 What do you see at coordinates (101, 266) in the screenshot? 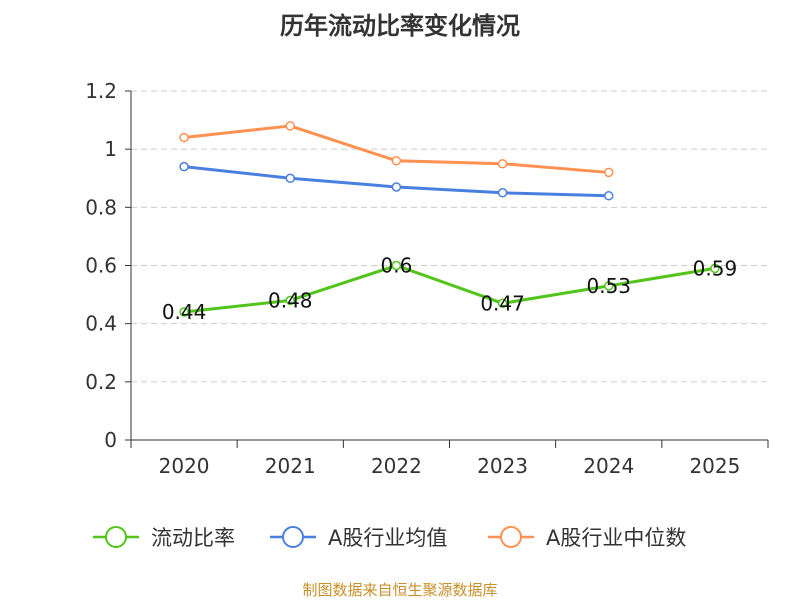
I see `y-tick-label: 0.6` at bounding box center [101, 266].